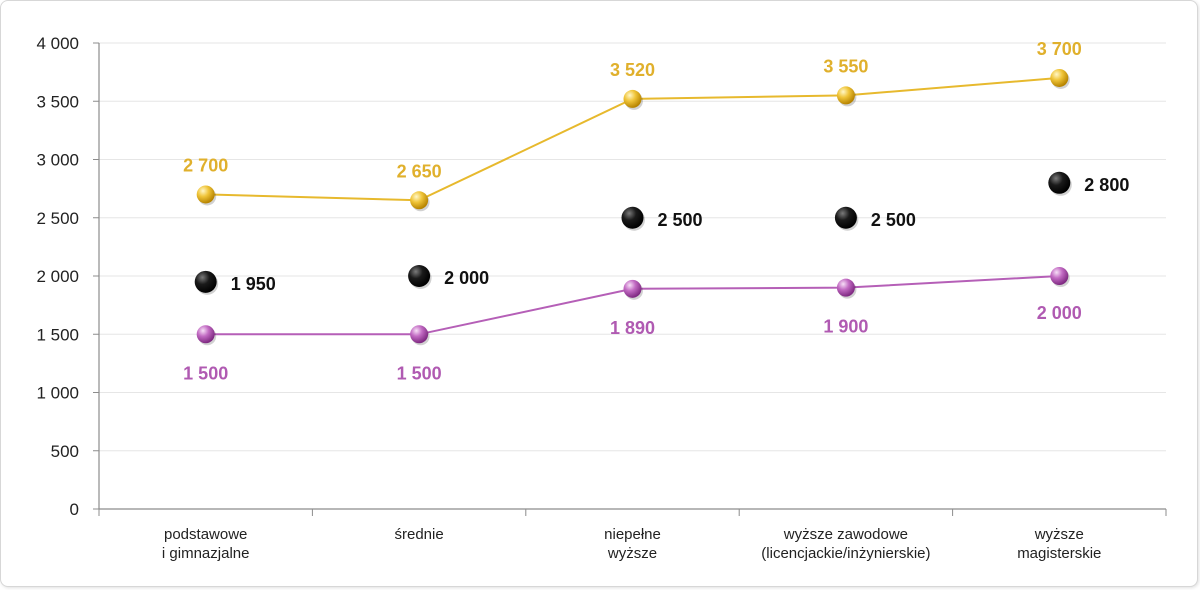 The height and width of the screenshot is (590, 1200). Describe the element at coordinates (206, 544) in the screenshot. I see `x-tick-label: podstawowe i gimnazjalne` at that location.